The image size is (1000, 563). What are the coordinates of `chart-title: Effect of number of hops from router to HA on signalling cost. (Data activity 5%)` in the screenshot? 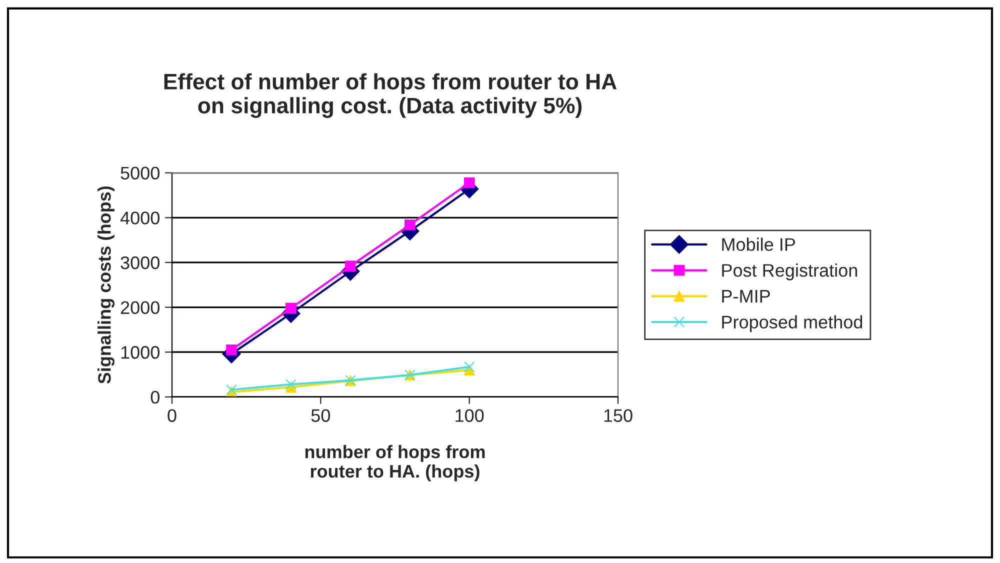 It's located at (390, 95).